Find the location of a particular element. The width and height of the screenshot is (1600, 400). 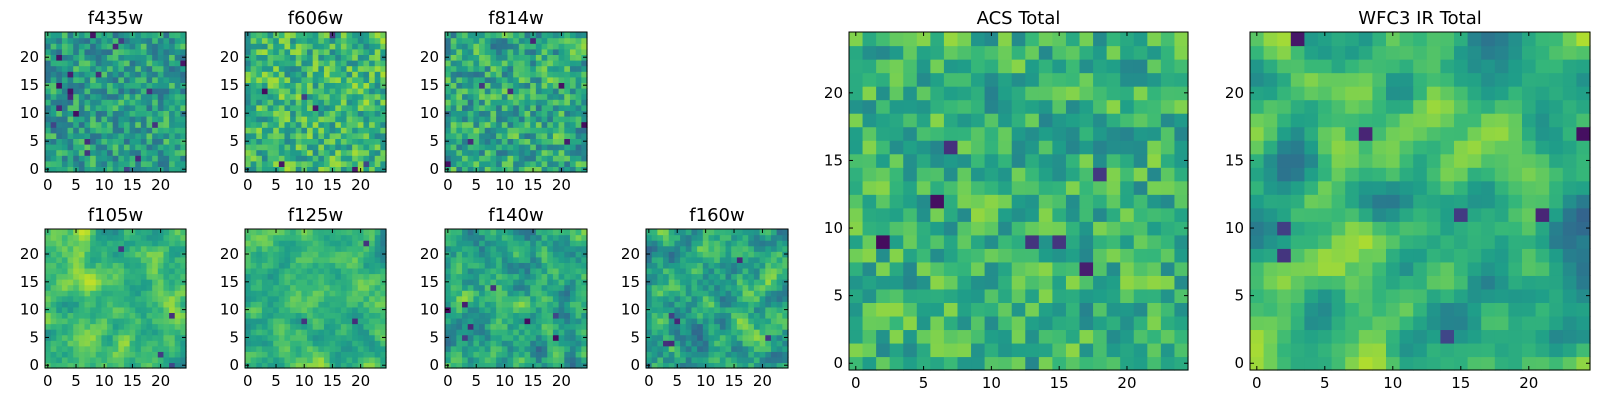

axes-frame is located at coordinates (516, 102).